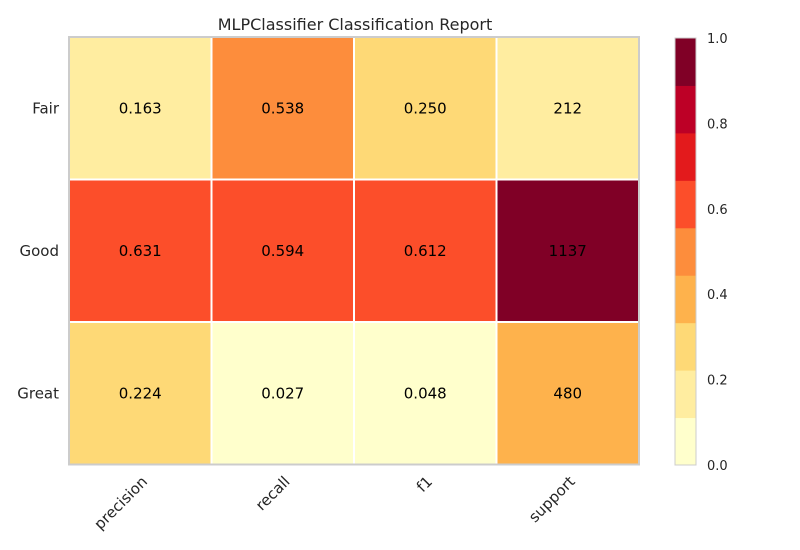 This screenshot has width=800, height=550. I want to click on heatmap-cell-fair-support, so click(567, 108).